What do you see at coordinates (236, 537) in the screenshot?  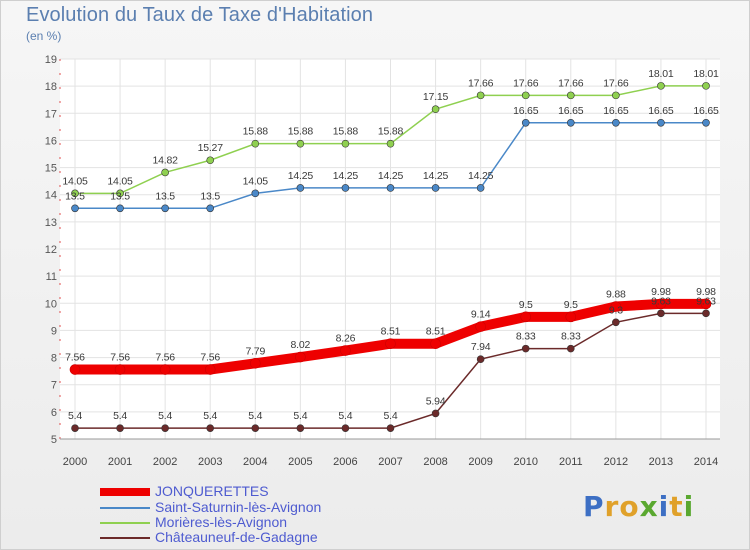 I see `legend-label-chateauneuf: Châteauneuf-de-Gadagne` at bounding box center [236, 537].